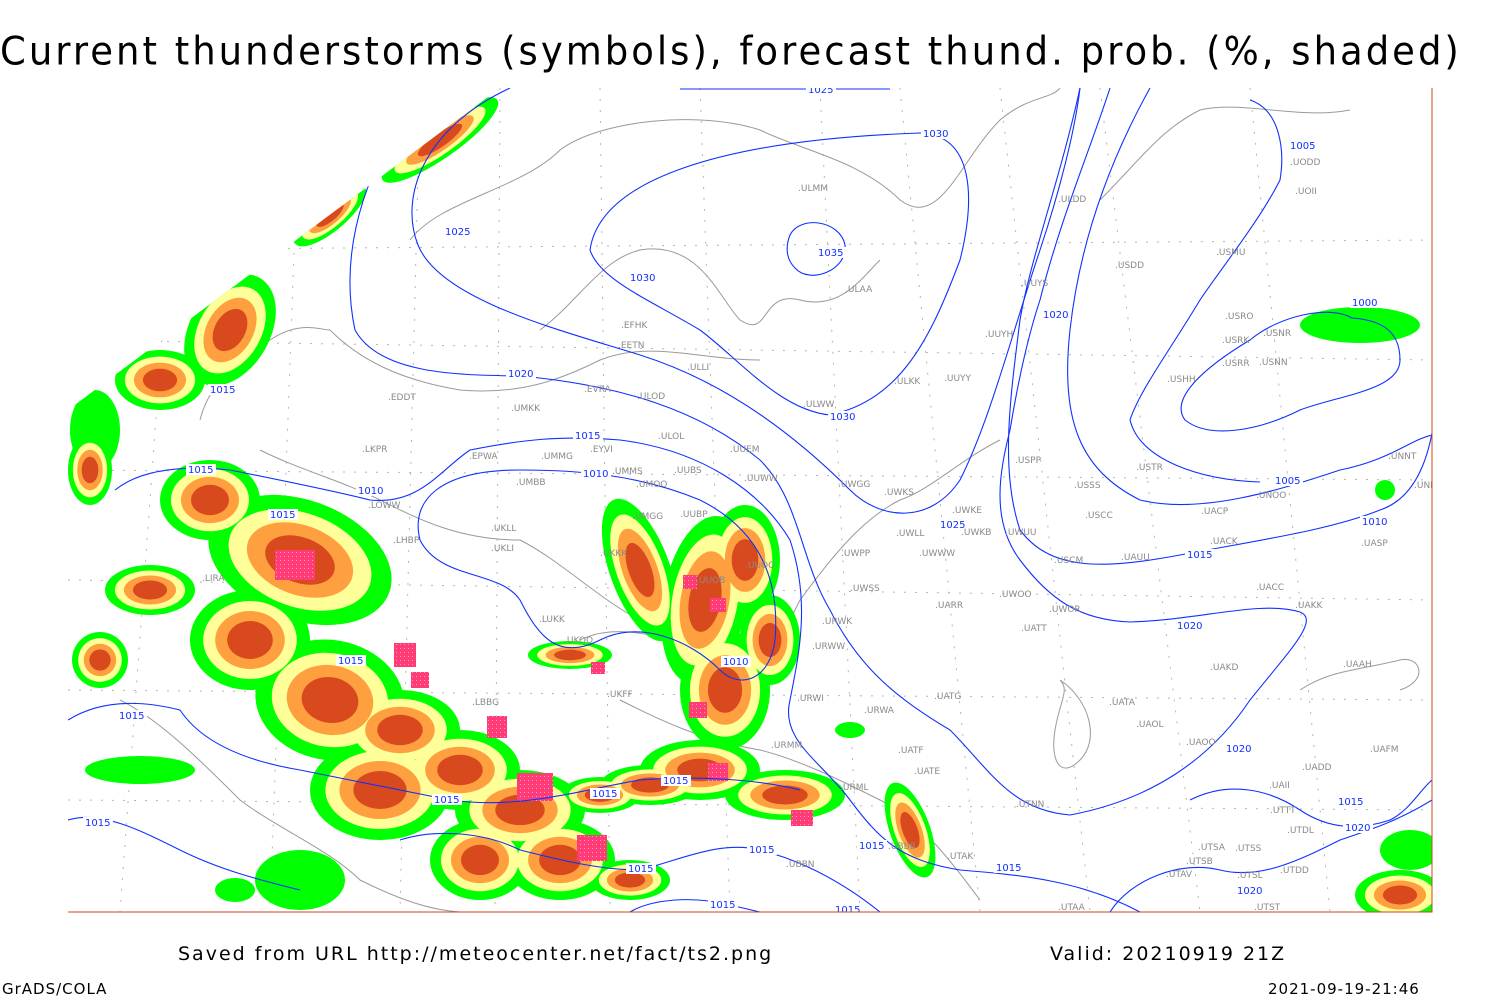 The image size is (1500, 1000). I want to click on station-label: .UWPP, so click(856, 554).